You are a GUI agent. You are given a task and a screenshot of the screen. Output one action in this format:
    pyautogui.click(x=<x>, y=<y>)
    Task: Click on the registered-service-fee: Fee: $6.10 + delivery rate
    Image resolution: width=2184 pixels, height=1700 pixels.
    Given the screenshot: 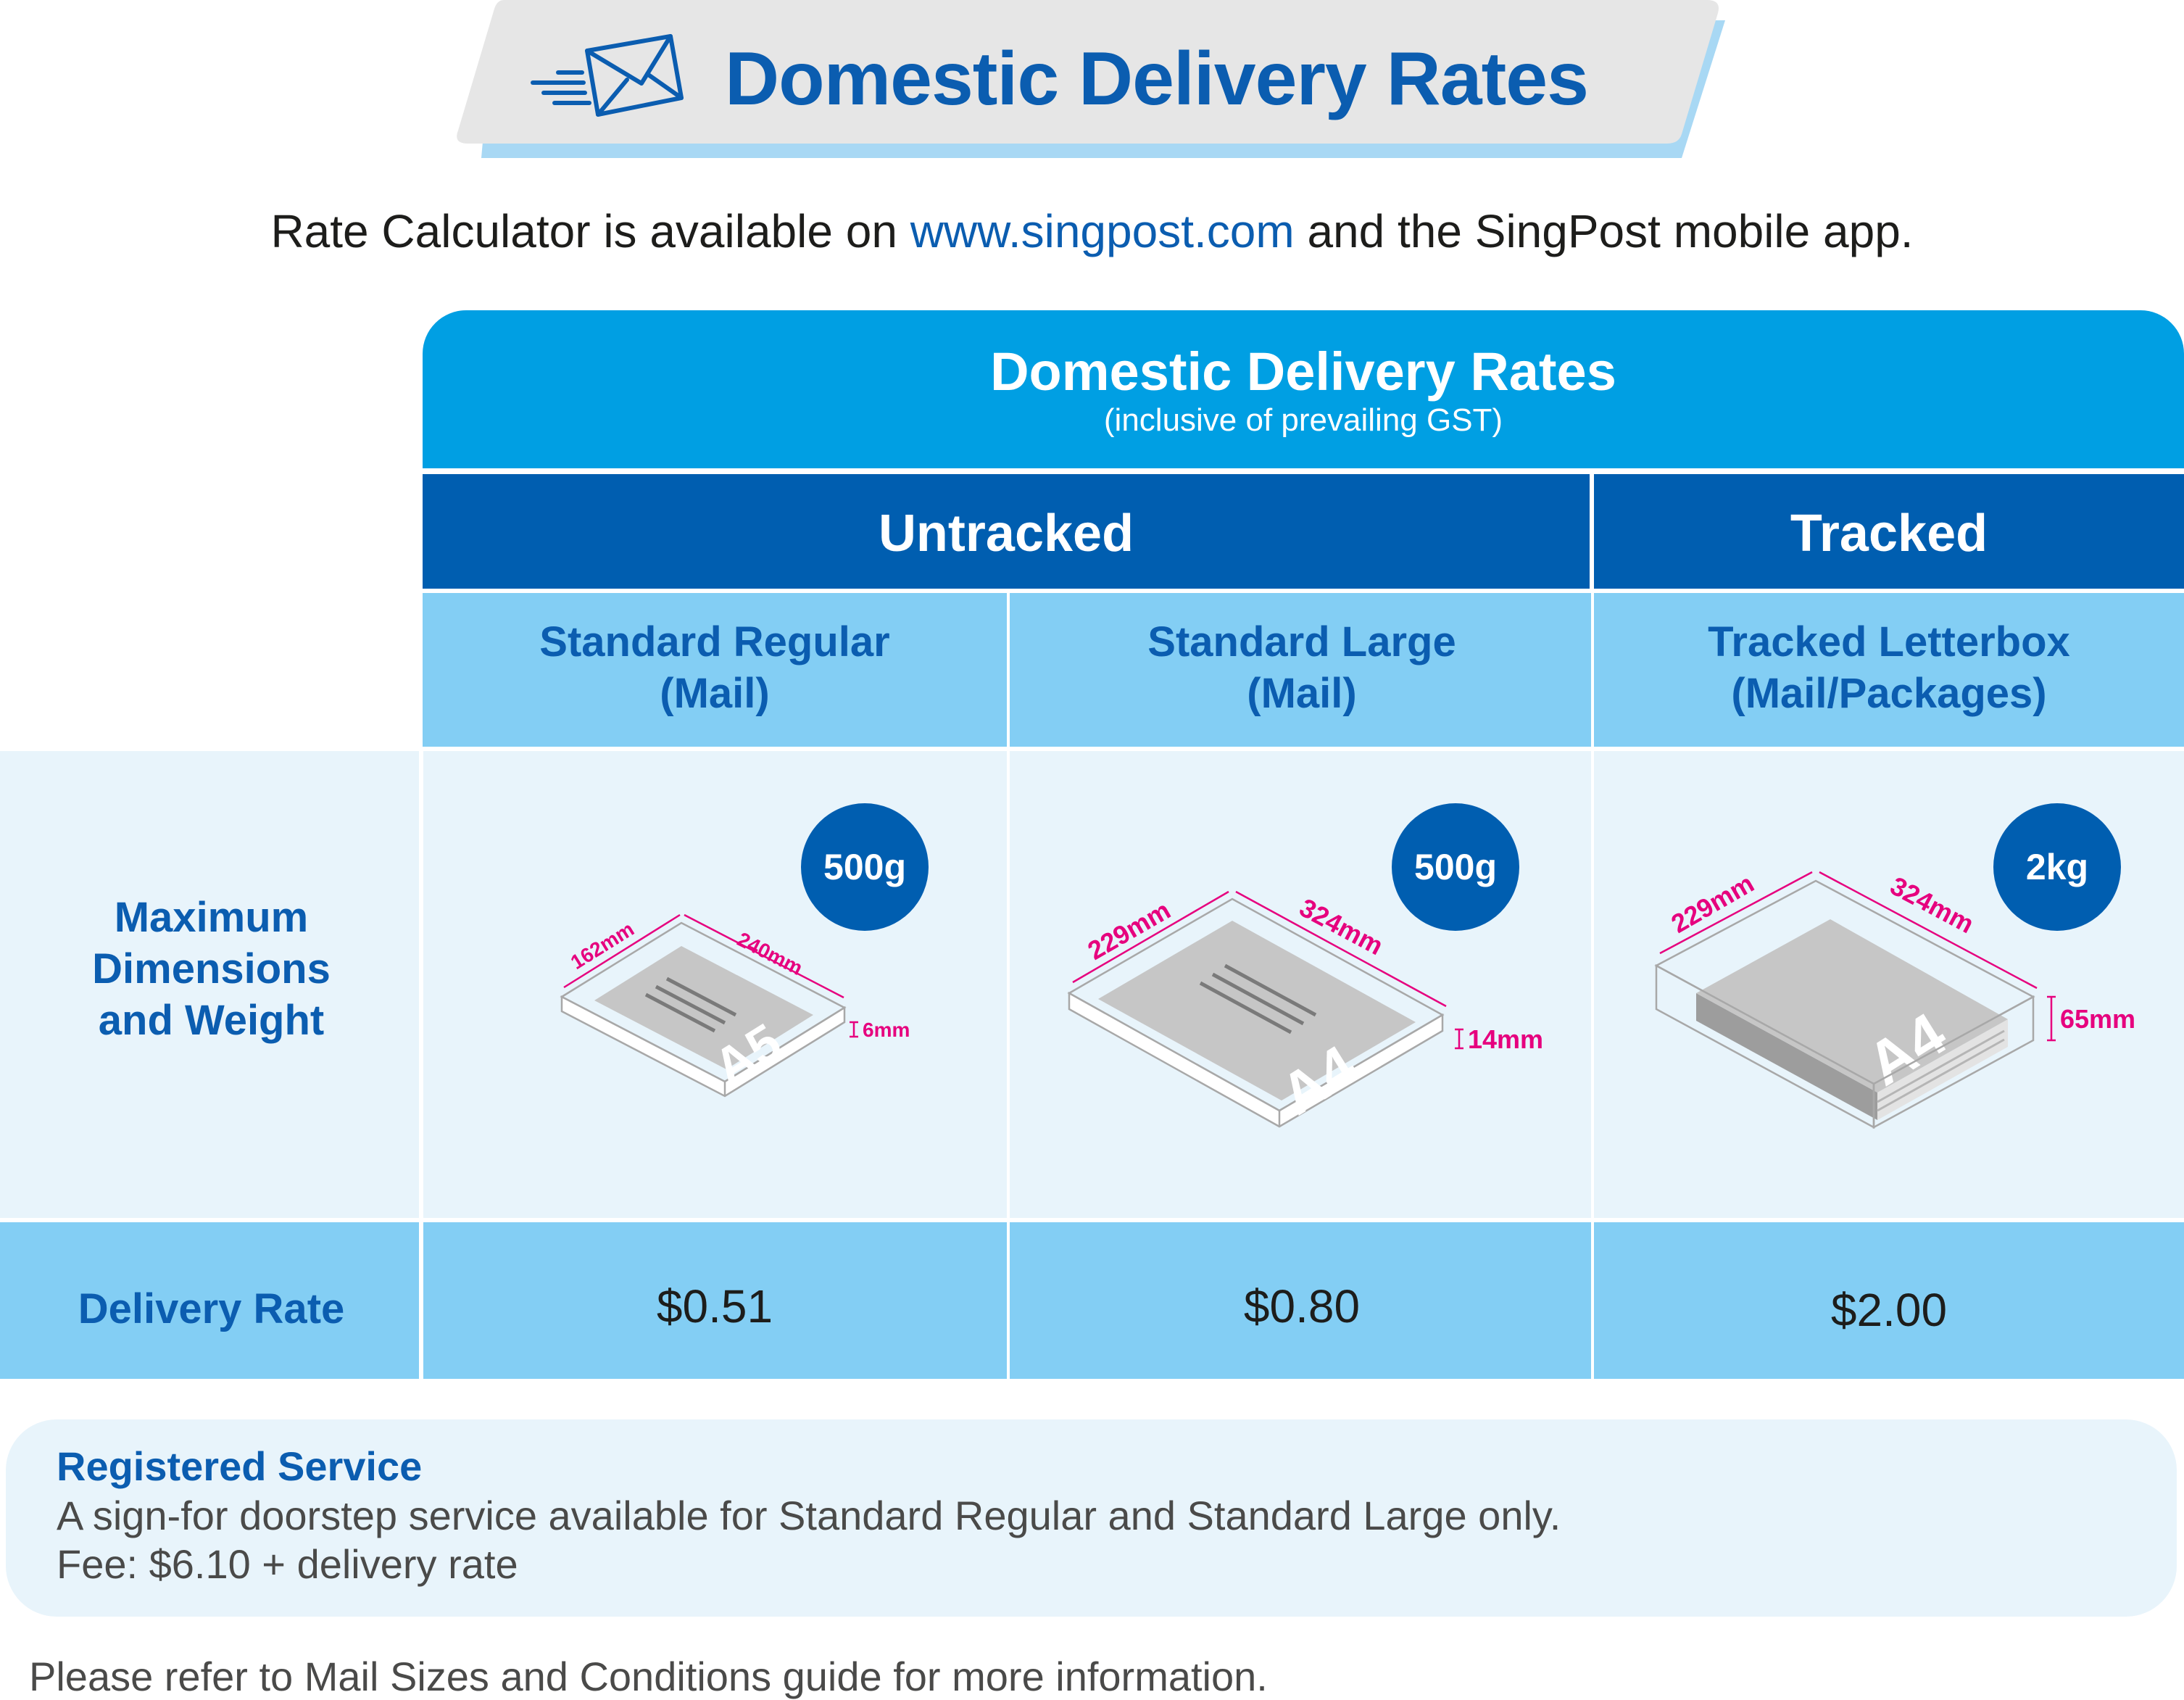 What is the action you would take?
    pyautogui.click(x=287, y=1564)
    